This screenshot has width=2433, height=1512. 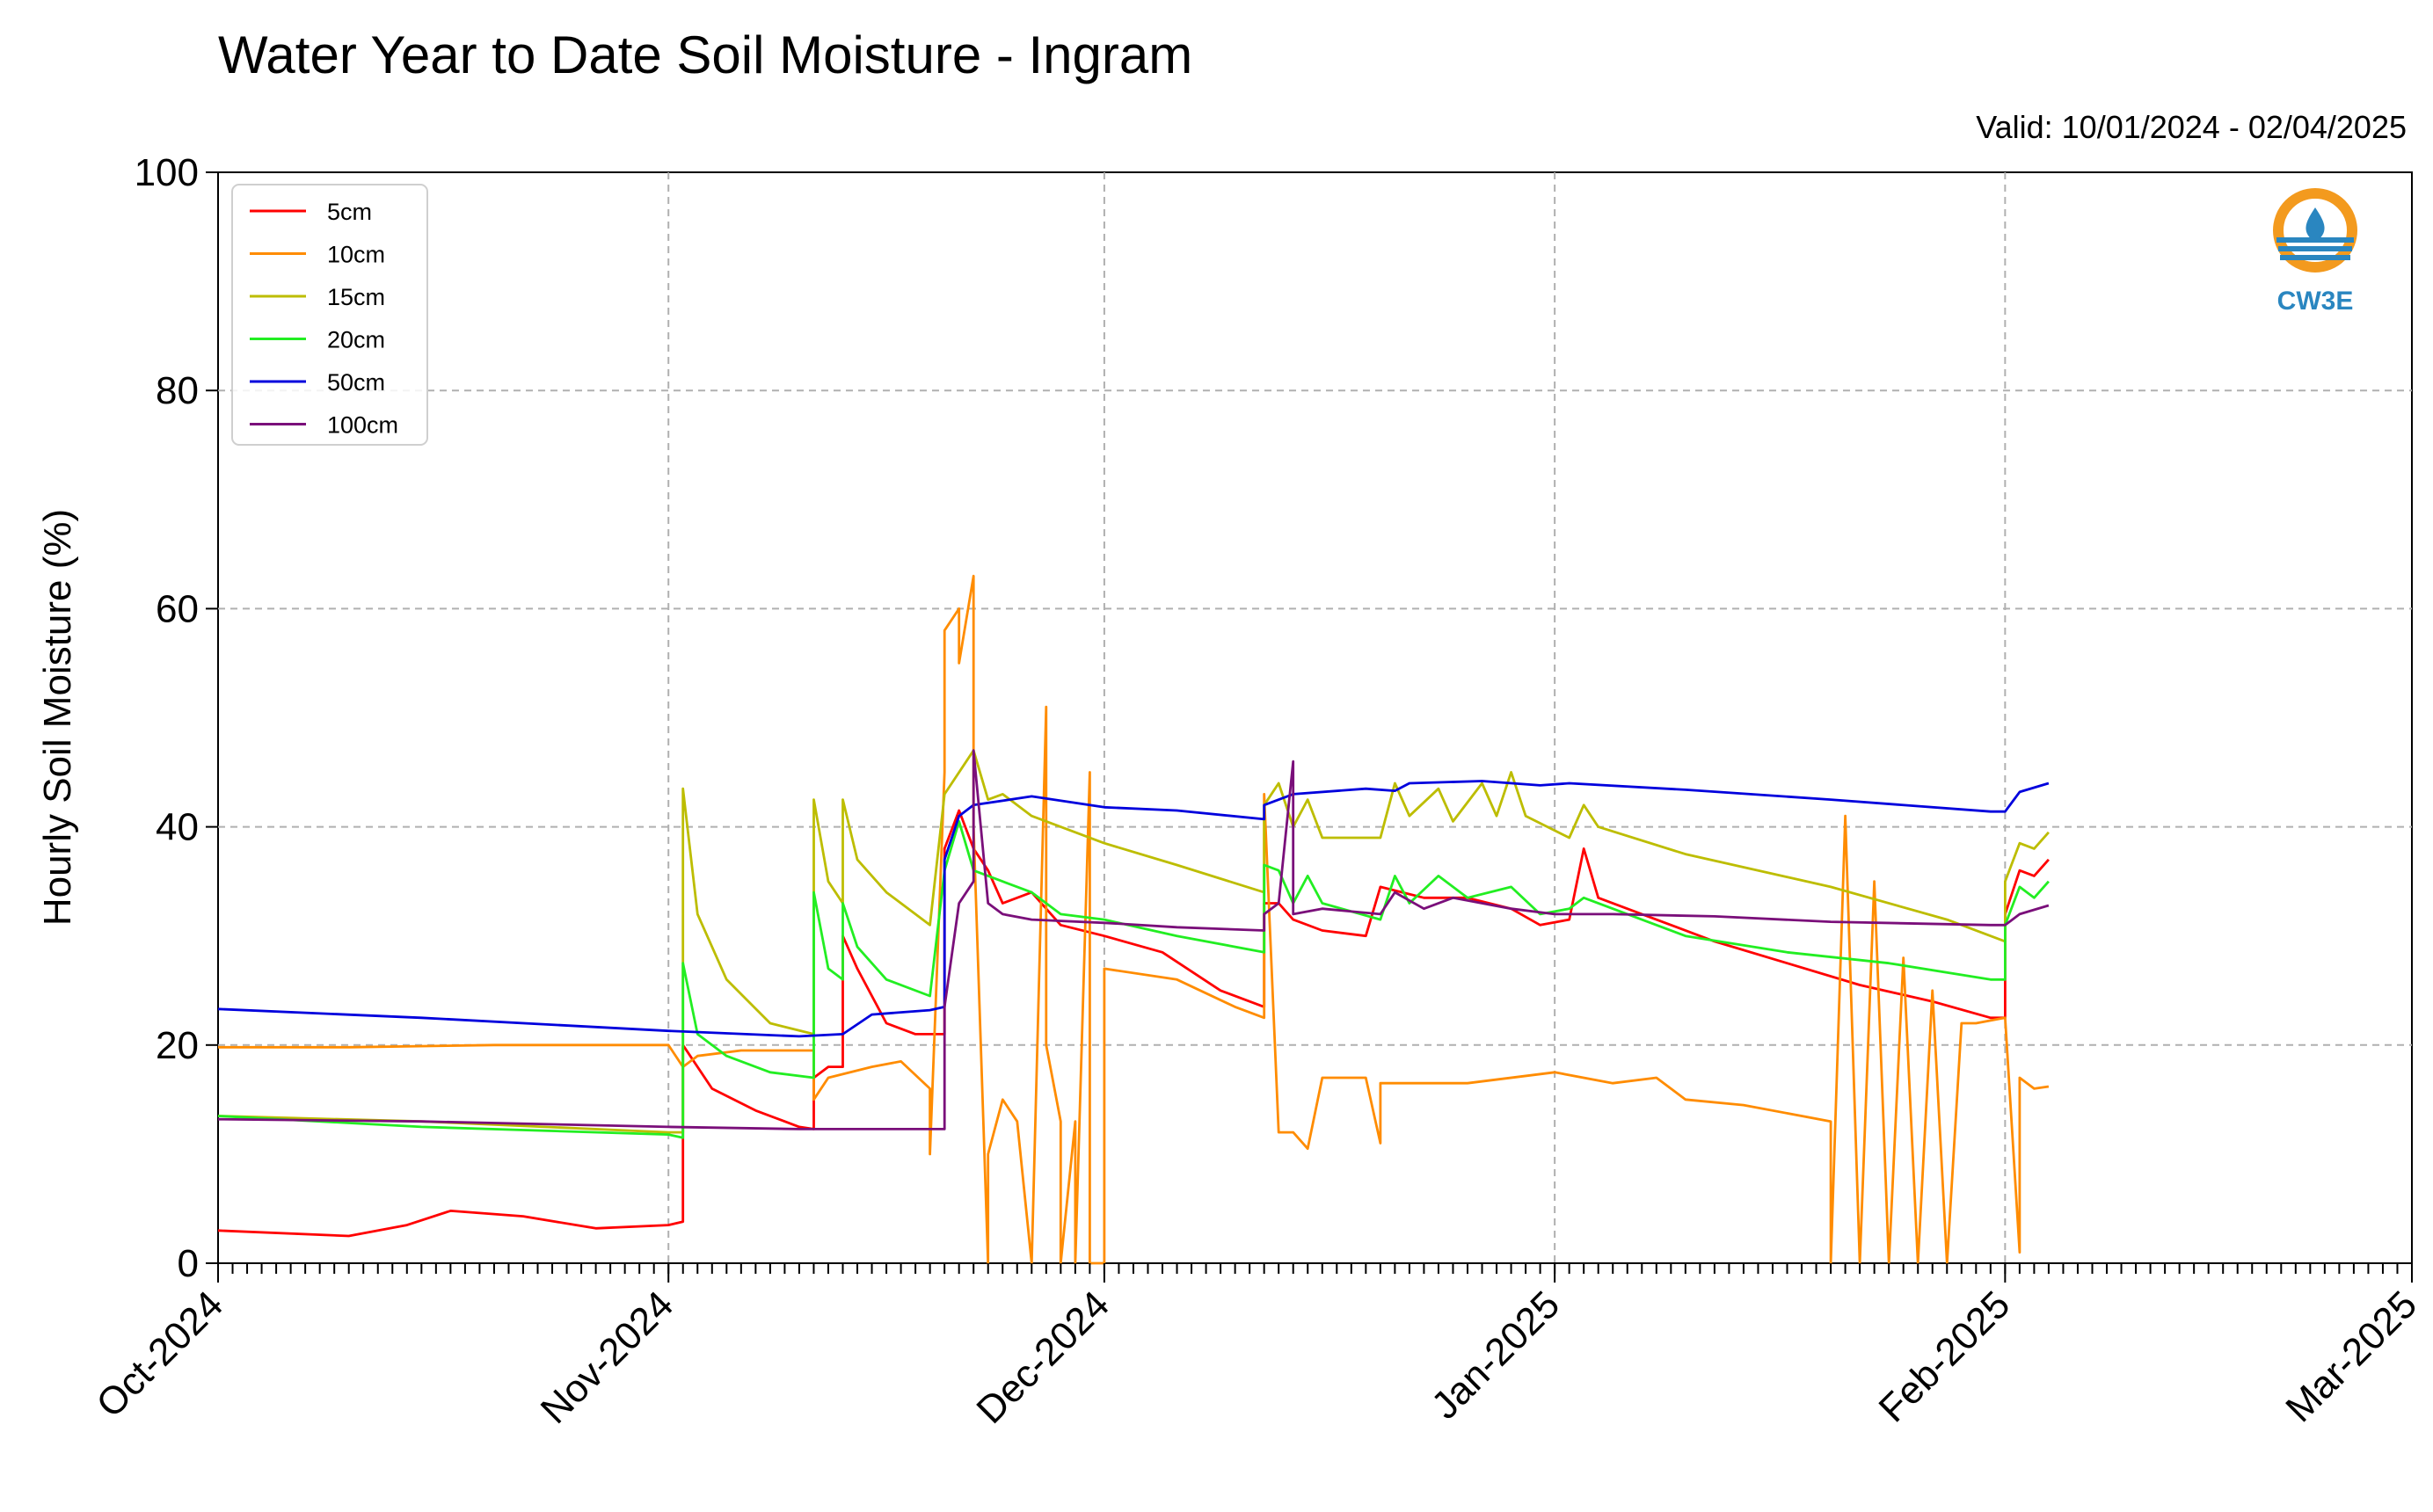 What do you see at coordinates (2191, 127) in the screenshot?
I see `valid-date-range: Valid: 10/01/2024 - 02/04/2025` at bounding box center [2191, 127].